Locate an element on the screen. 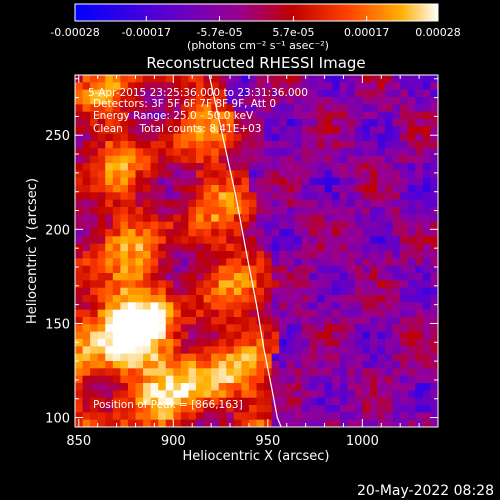 The width and height of the screenshot is (500, 500). colorbar-frame is located at coordinates (256, 12).